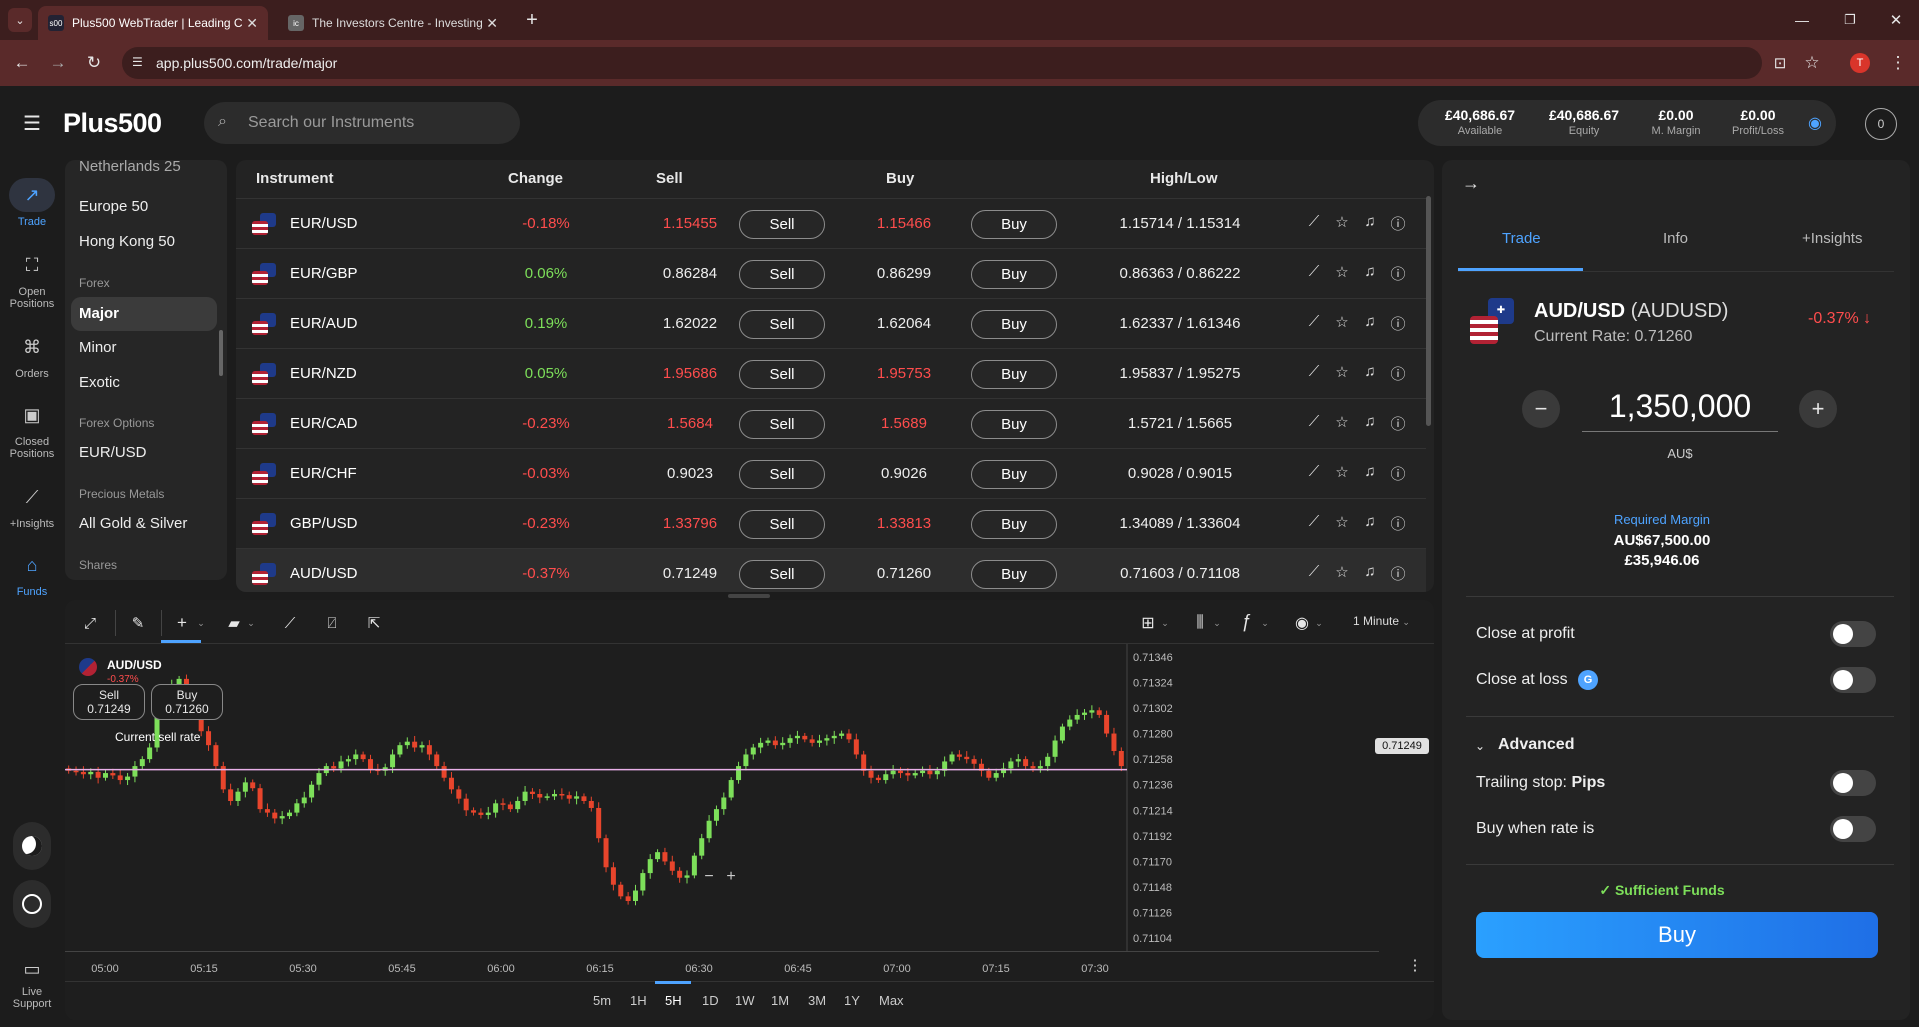  I want to click on new-tab-icon: +, so click(532, 19).